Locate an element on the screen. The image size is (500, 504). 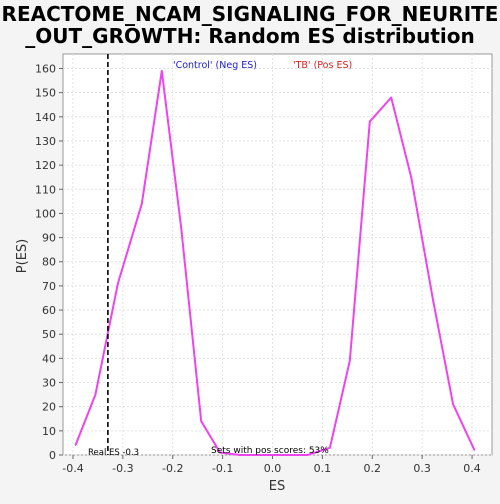
y-tick-label: 70 is located at coordinates (49, 286).